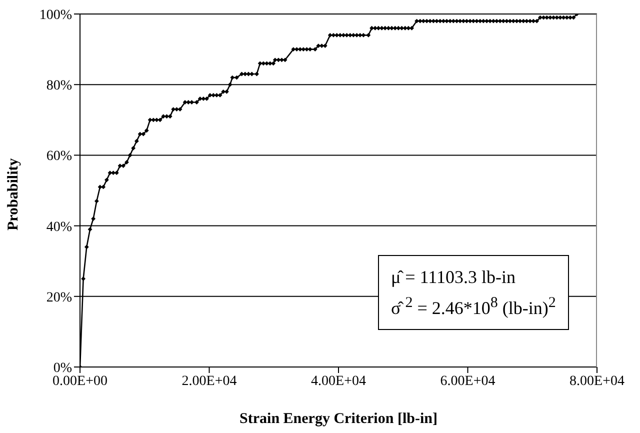 This screenshot has width=640, height=433. Describe the element at coordinates (473, 307) in the screenshot. I see `annotation: σ̂ $^{2}$ = 2.46*10$^{8}$ (lb-in)$^{2}$` at that location.